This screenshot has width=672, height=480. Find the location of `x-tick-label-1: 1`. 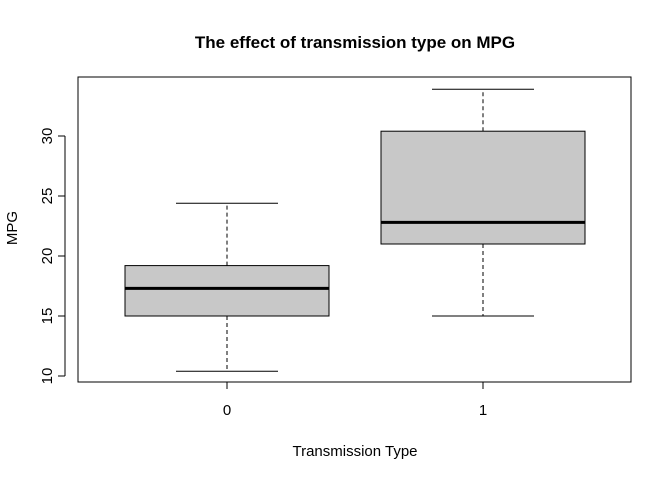

x-tick-label-1: 1 is located at coordinates (483, 410).